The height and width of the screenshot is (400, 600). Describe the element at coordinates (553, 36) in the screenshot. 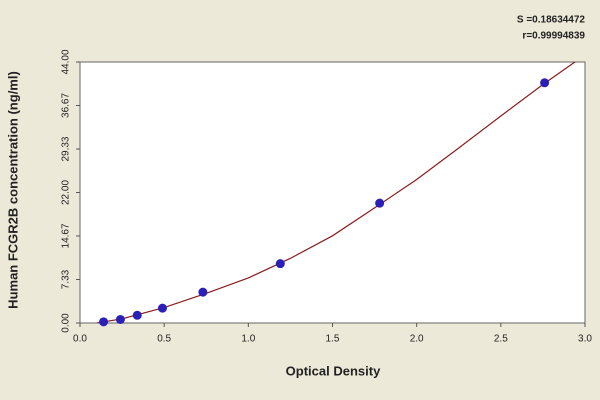

I see `annotation: r=0.99994839` at that location.